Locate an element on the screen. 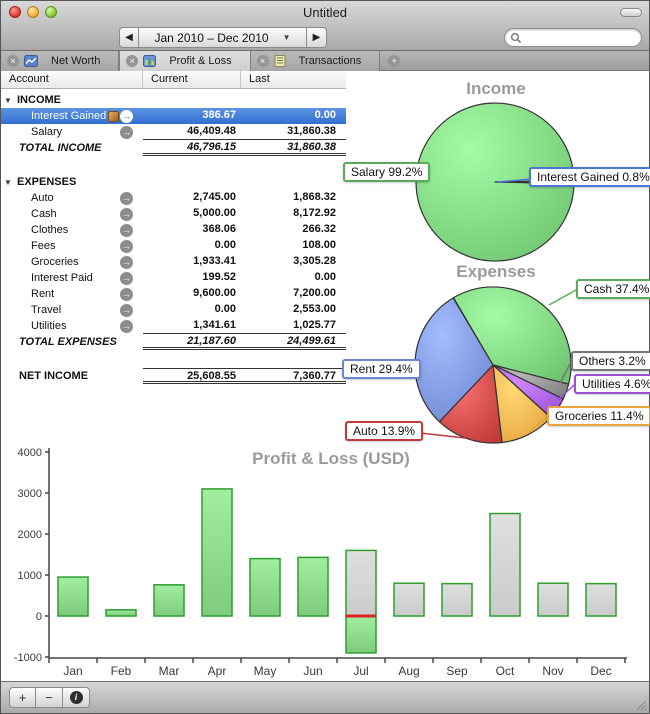  account-name: Salary → is located at coordinates (72, 132).